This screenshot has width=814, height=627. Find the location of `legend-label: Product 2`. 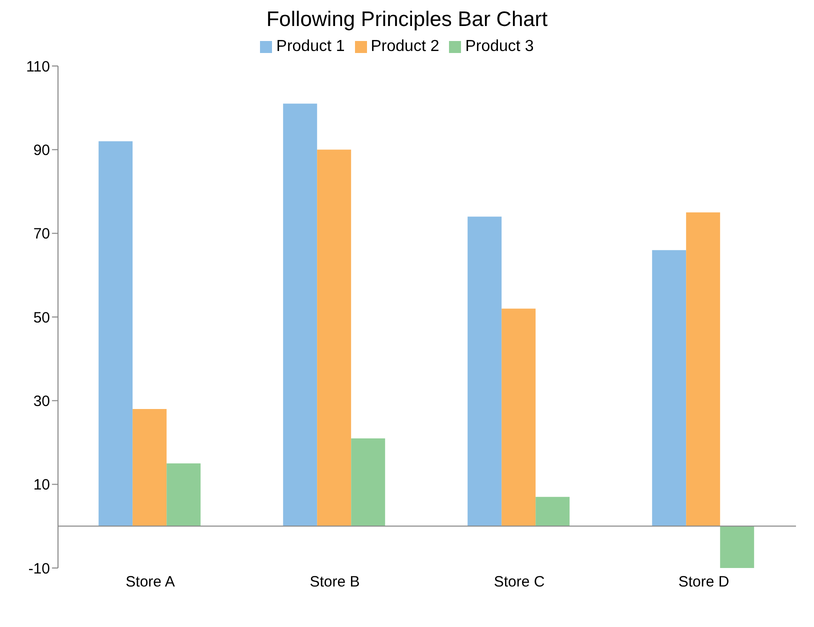

legend-label: Product 2 is located at coordinates (405, 46).